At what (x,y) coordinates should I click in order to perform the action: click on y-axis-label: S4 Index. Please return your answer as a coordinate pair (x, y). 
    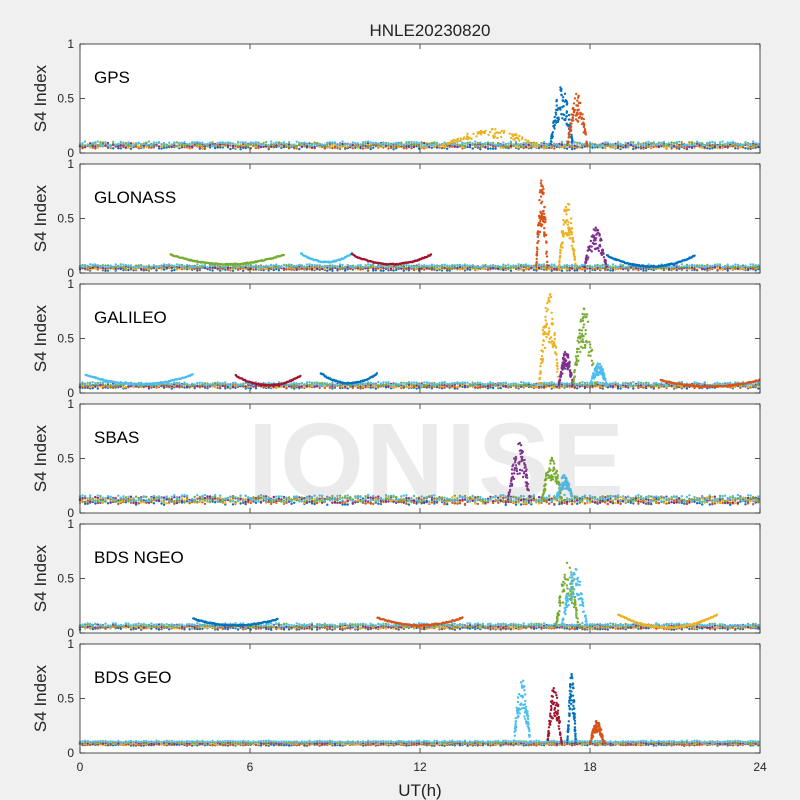
    Looking at the image, I should click on (40, 98).